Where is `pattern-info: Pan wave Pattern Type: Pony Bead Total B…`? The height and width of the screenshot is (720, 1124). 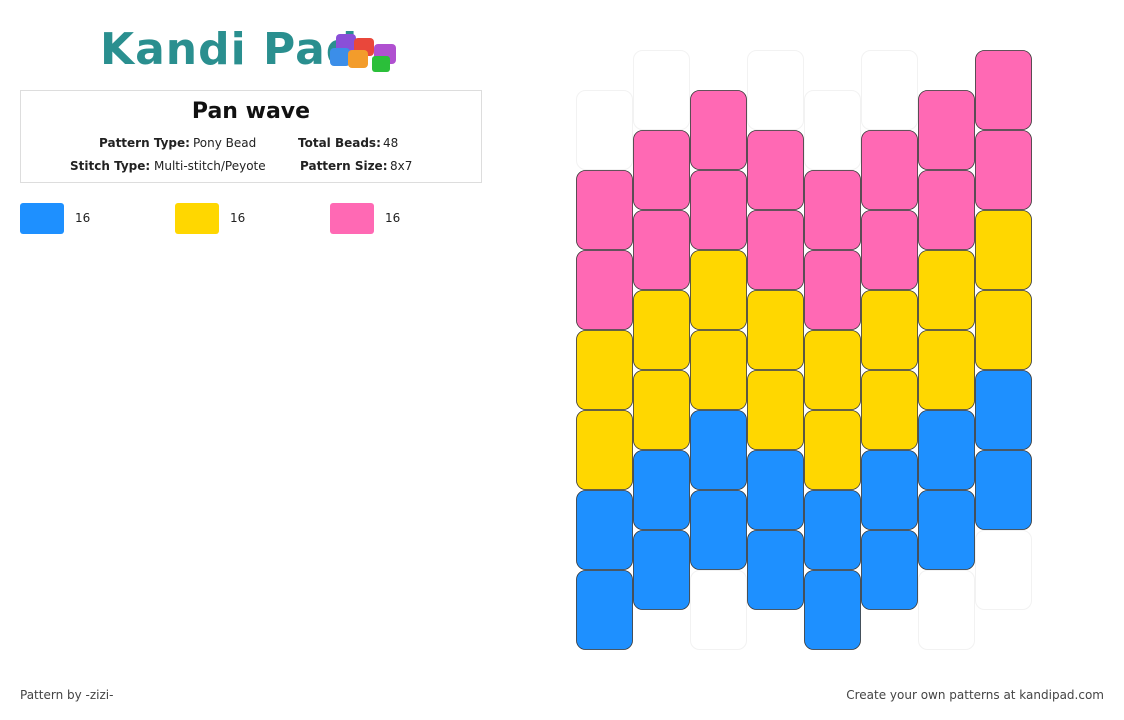
pattern-info: Pan wave Pattern Type: Pony Bead Total B… is located at coordinates (251, 136).